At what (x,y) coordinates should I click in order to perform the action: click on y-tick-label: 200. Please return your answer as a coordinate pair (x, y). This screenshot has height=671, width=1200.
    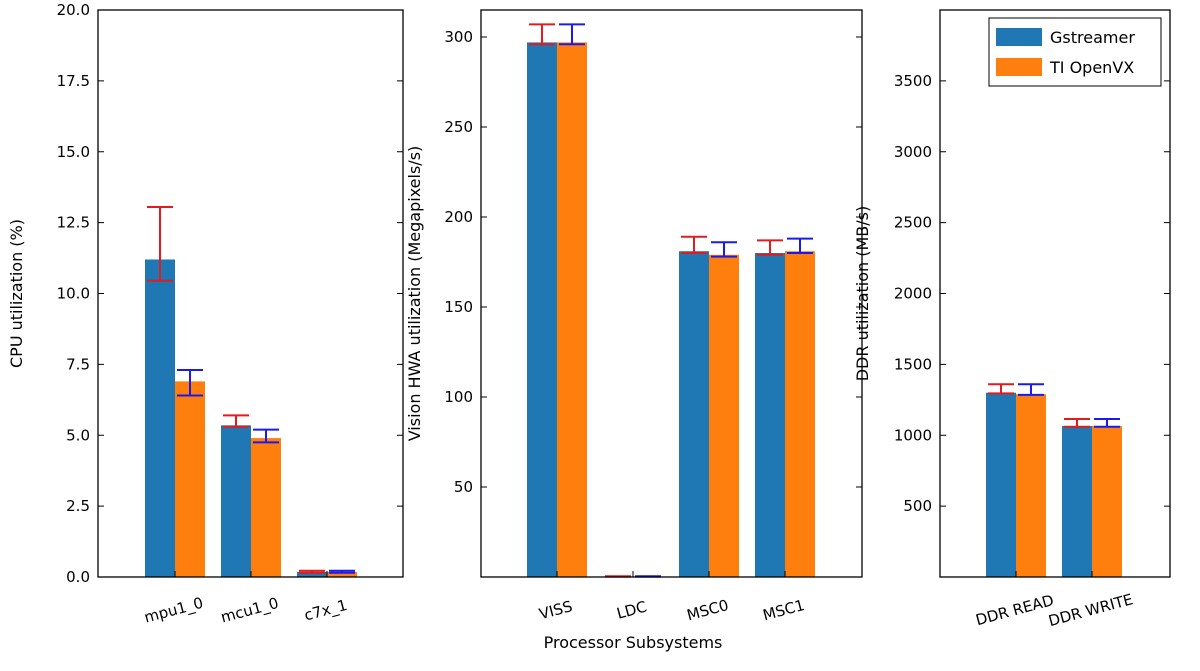
    Looking at the image, I should click on (458, 217).